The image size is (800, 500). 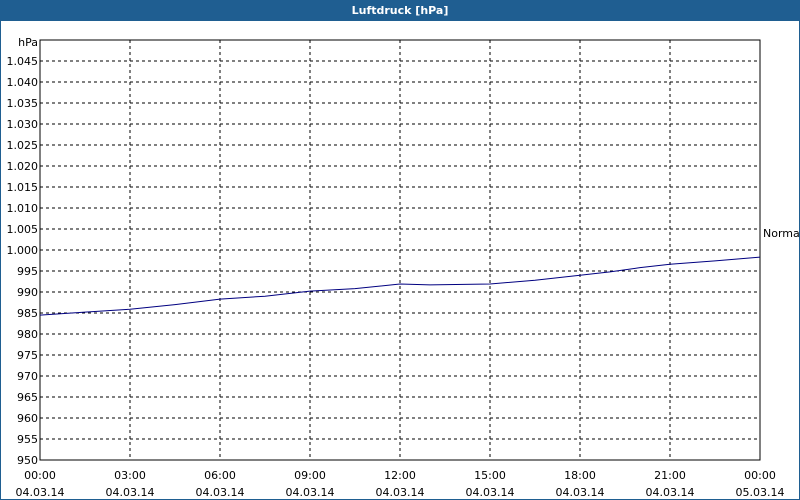 What do you see at coordinates (670, 484) in the screenshot?
I see `x-tick-label: 21:00 04.03.14` at bounding box center [670, 484].